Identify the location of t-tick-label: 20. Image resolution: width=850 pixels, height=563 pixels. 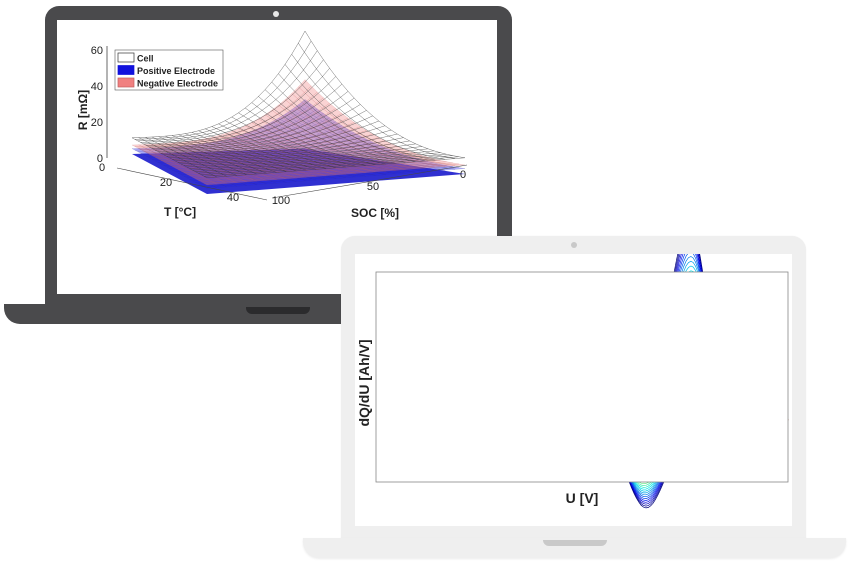
(166, 183).